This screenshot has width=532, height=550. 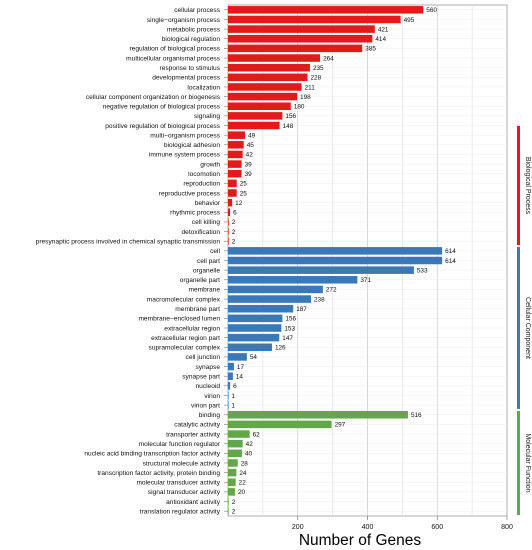 What do you see at coordinates (305, 97) in the screenshot?
I see `value-label: 198` at bounding box center [305, 97].